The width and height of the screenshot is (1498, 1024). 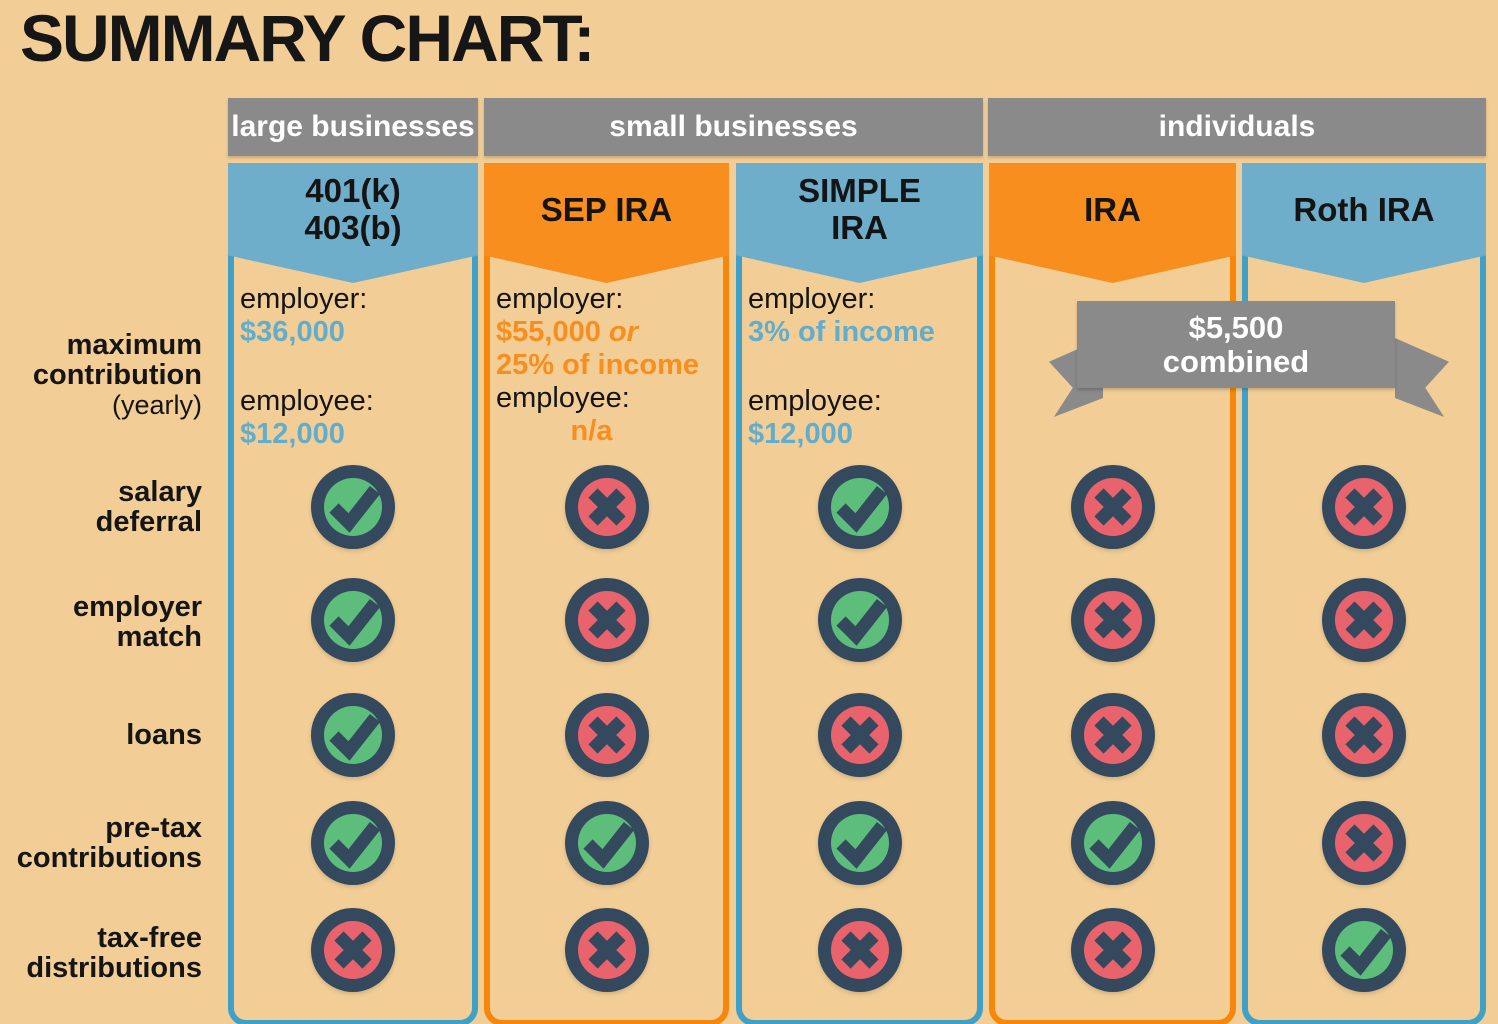 What do you see at coordinates (101, 375) in the screenshot?
I see `row-label-max-contribution: maximum contribution (yearly)` at bounding box center [101, 375].